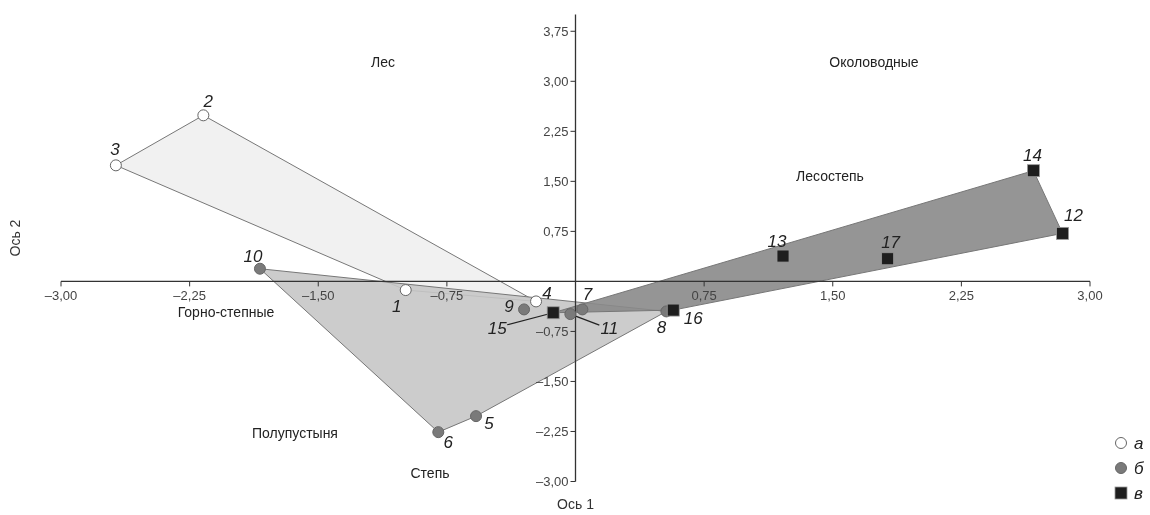 This screenshot has width=1150, height=515. What do you see at coordinates (704, 296) in the screenshot?
I see `x-tick-label: 0,75` at bounding box center [704, 296].